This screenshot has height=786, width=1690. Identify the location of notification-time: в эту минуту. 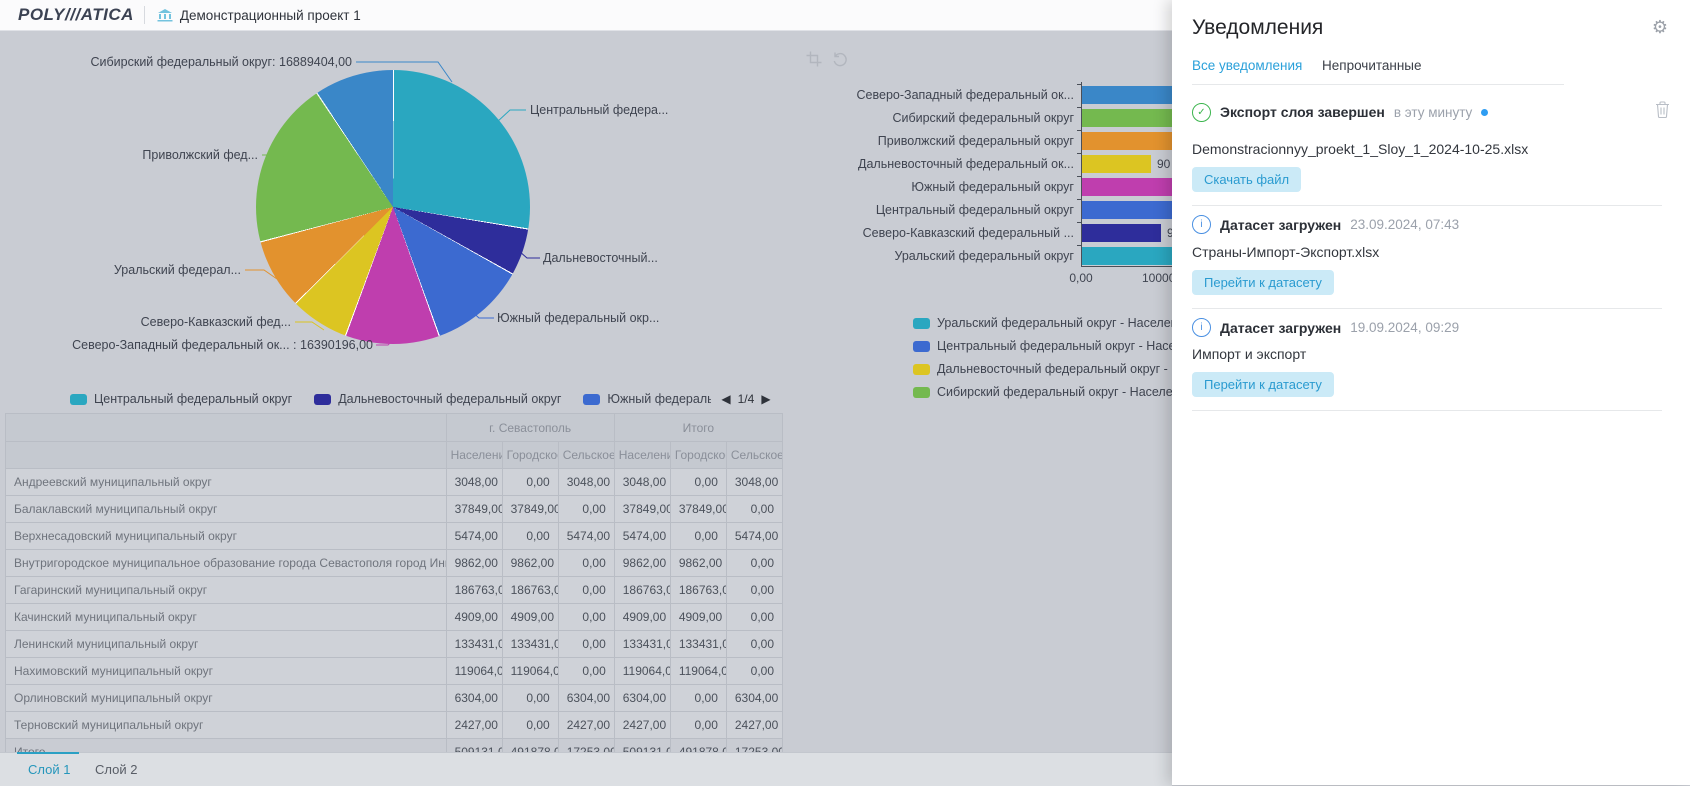
(1433, 112).